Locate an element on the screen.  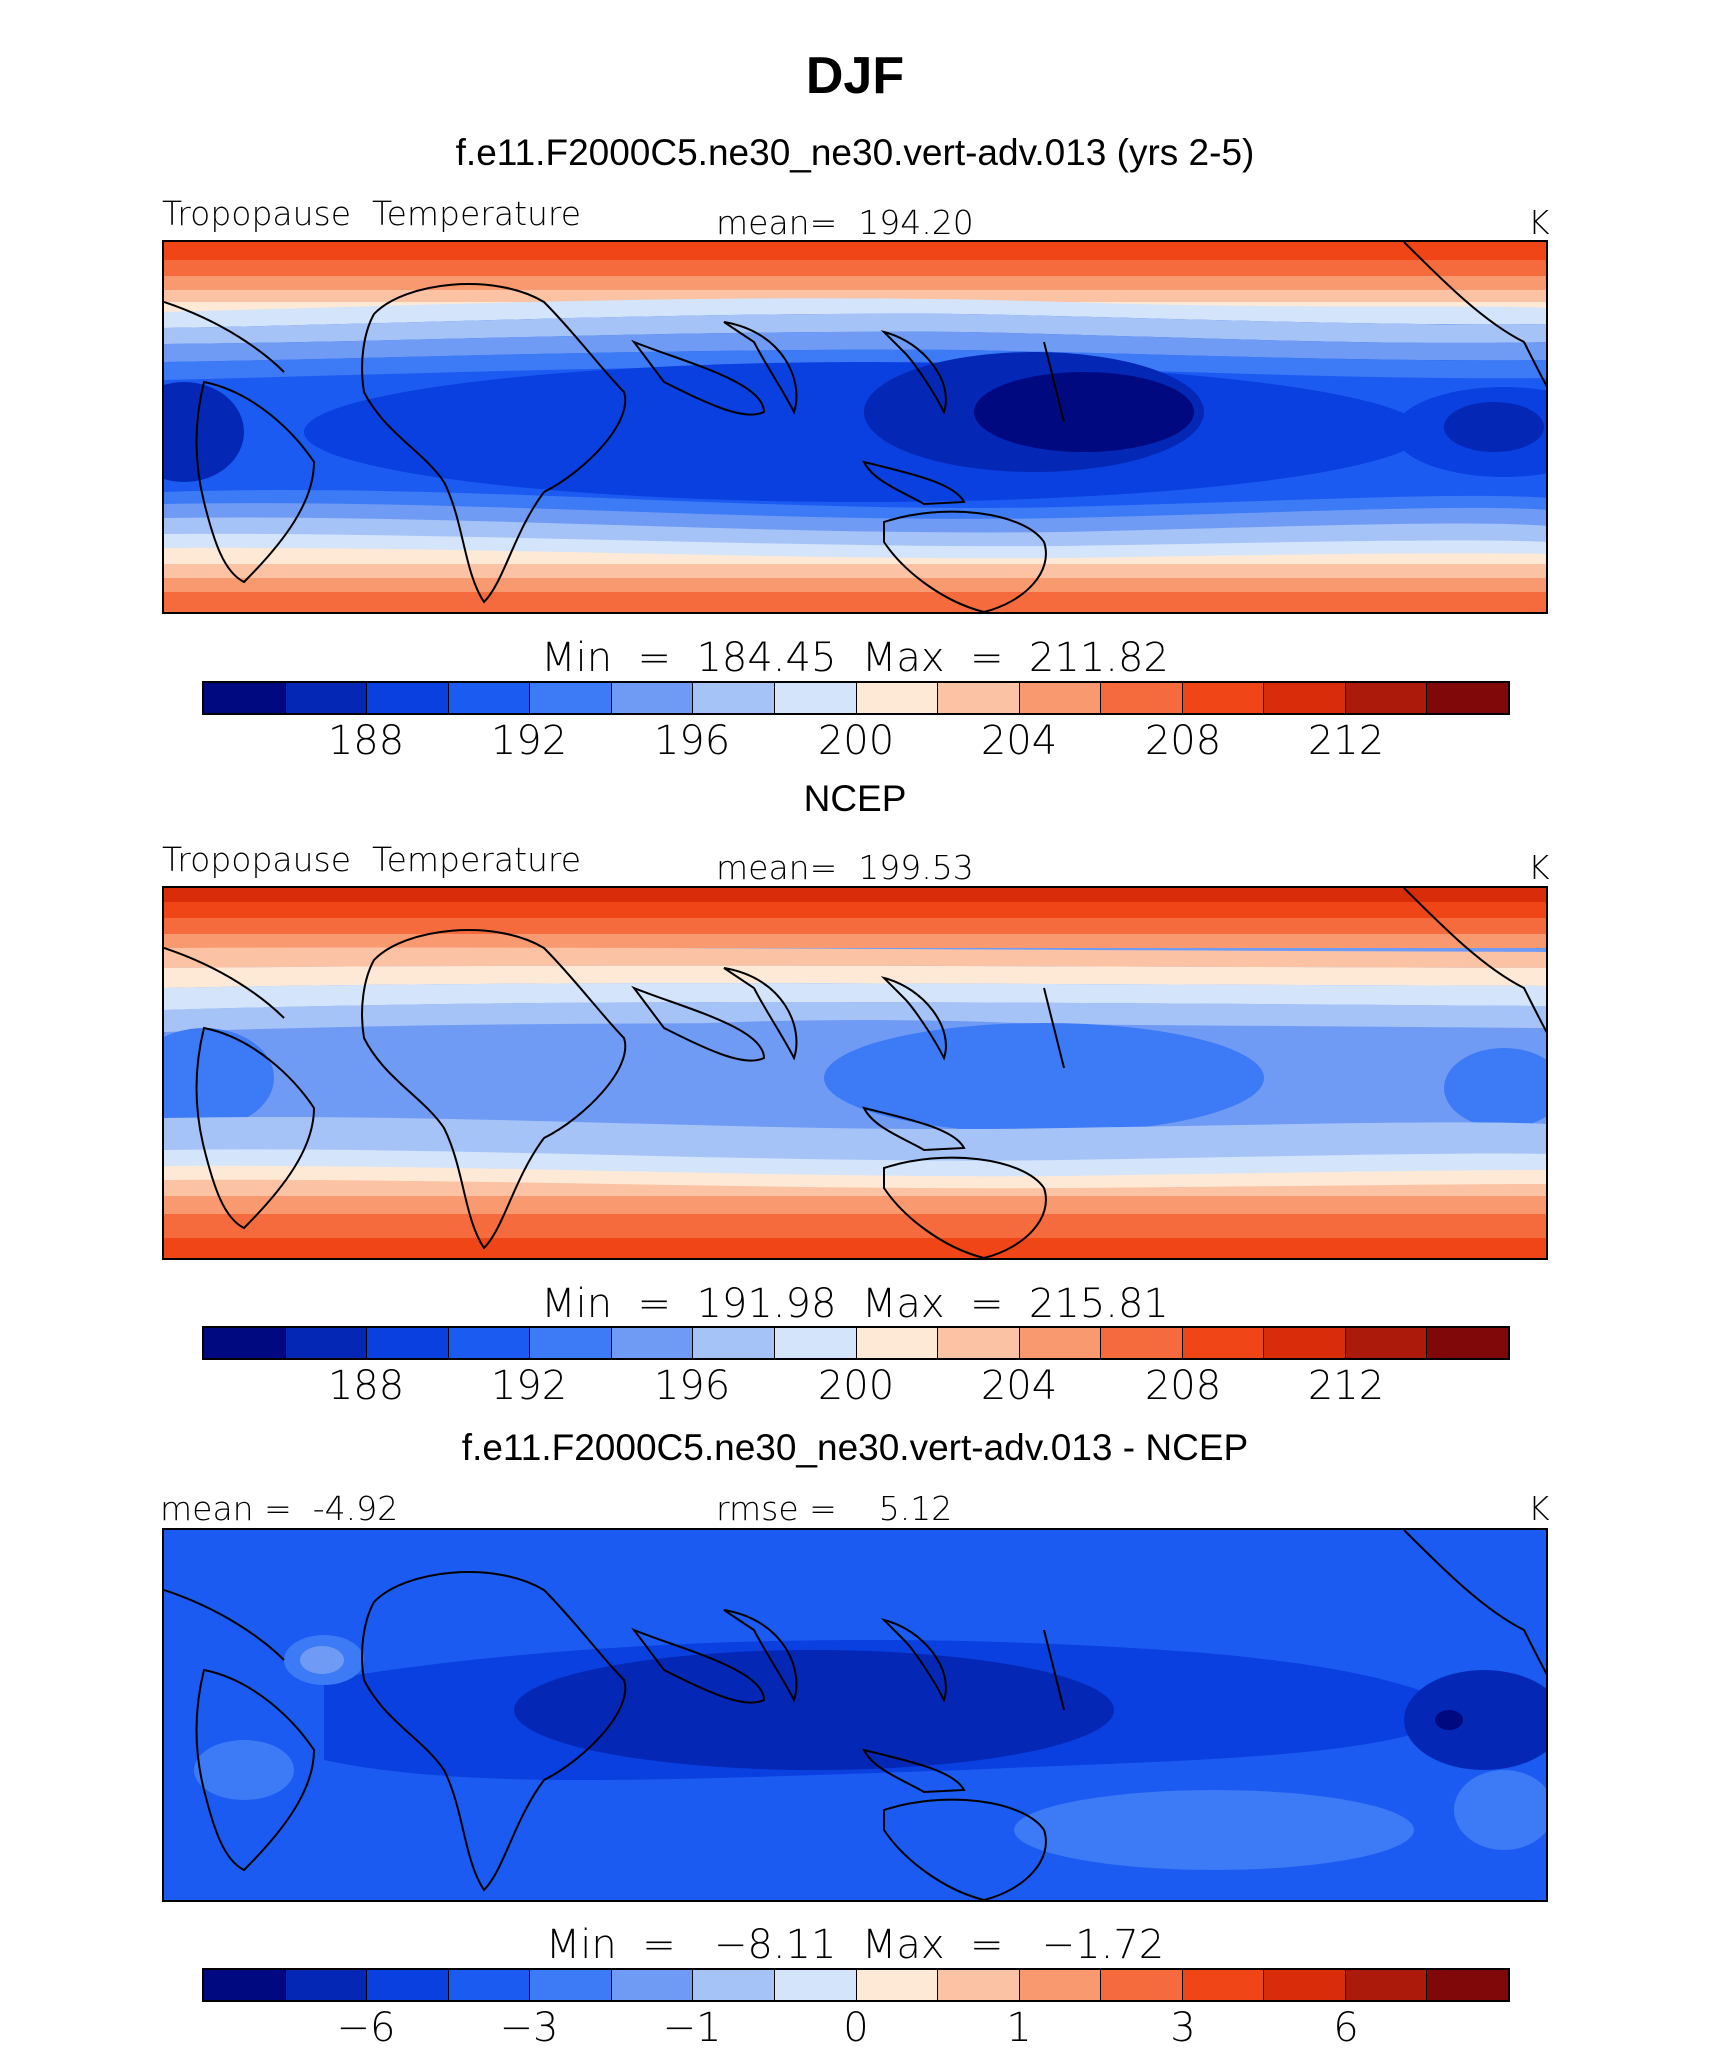
contour-region-aus is located at coordinates (1500, 1810).